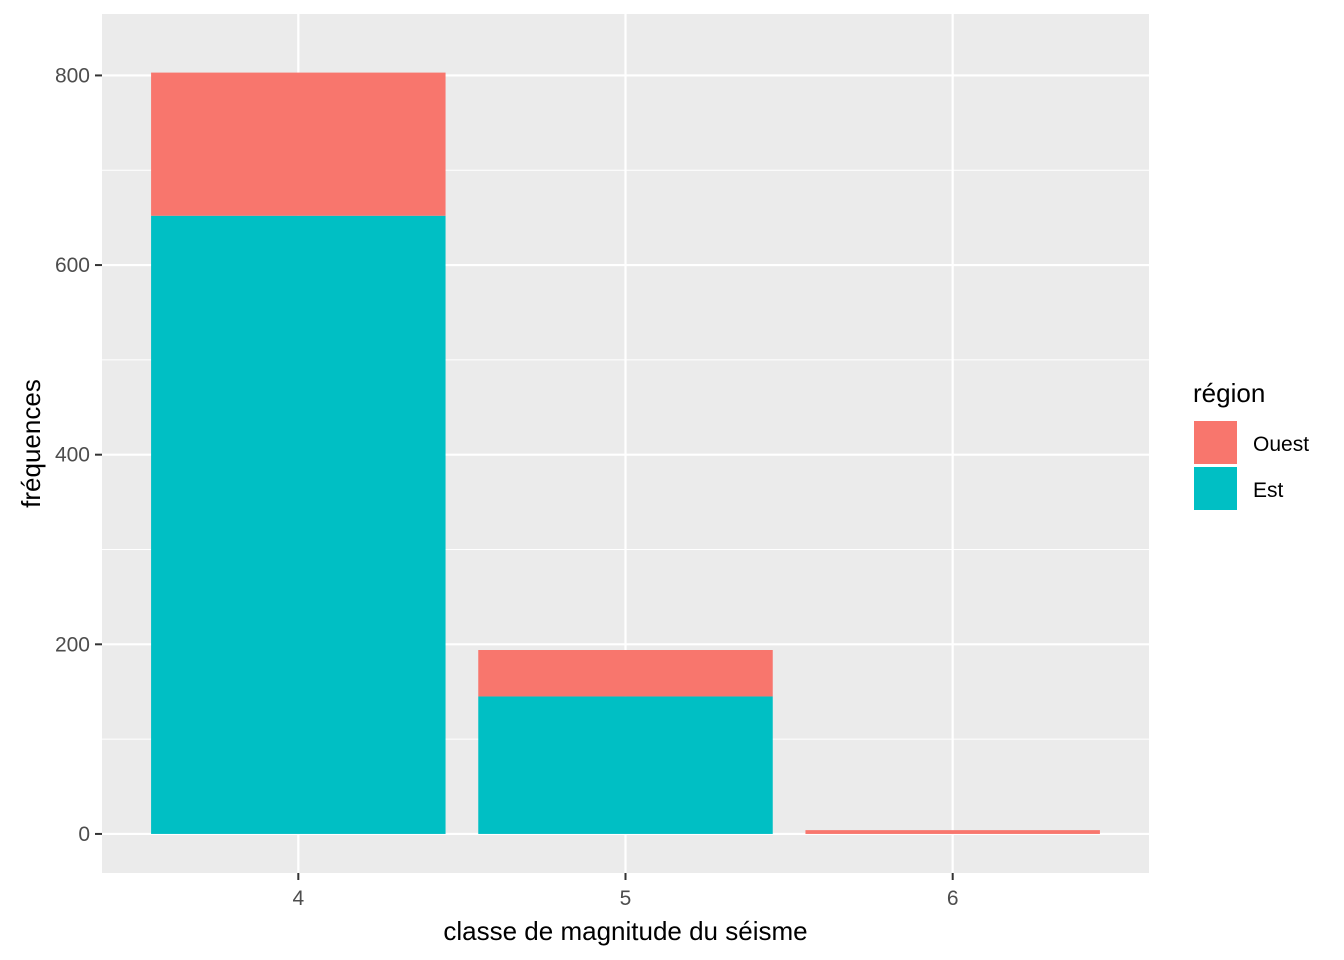  I want to click on legend: région Ouest Est, so click(1251, 444).